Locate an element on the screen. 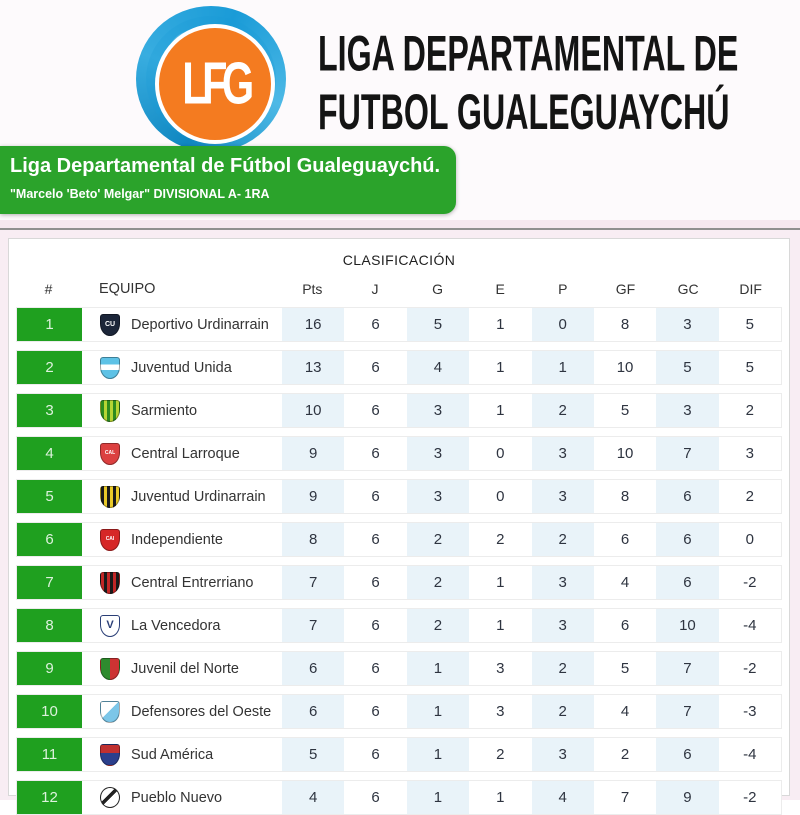 Image resolution: width=800 pixels, height=815 pixels. team-badge-icon: CAL is located at coordinates (110, 453).